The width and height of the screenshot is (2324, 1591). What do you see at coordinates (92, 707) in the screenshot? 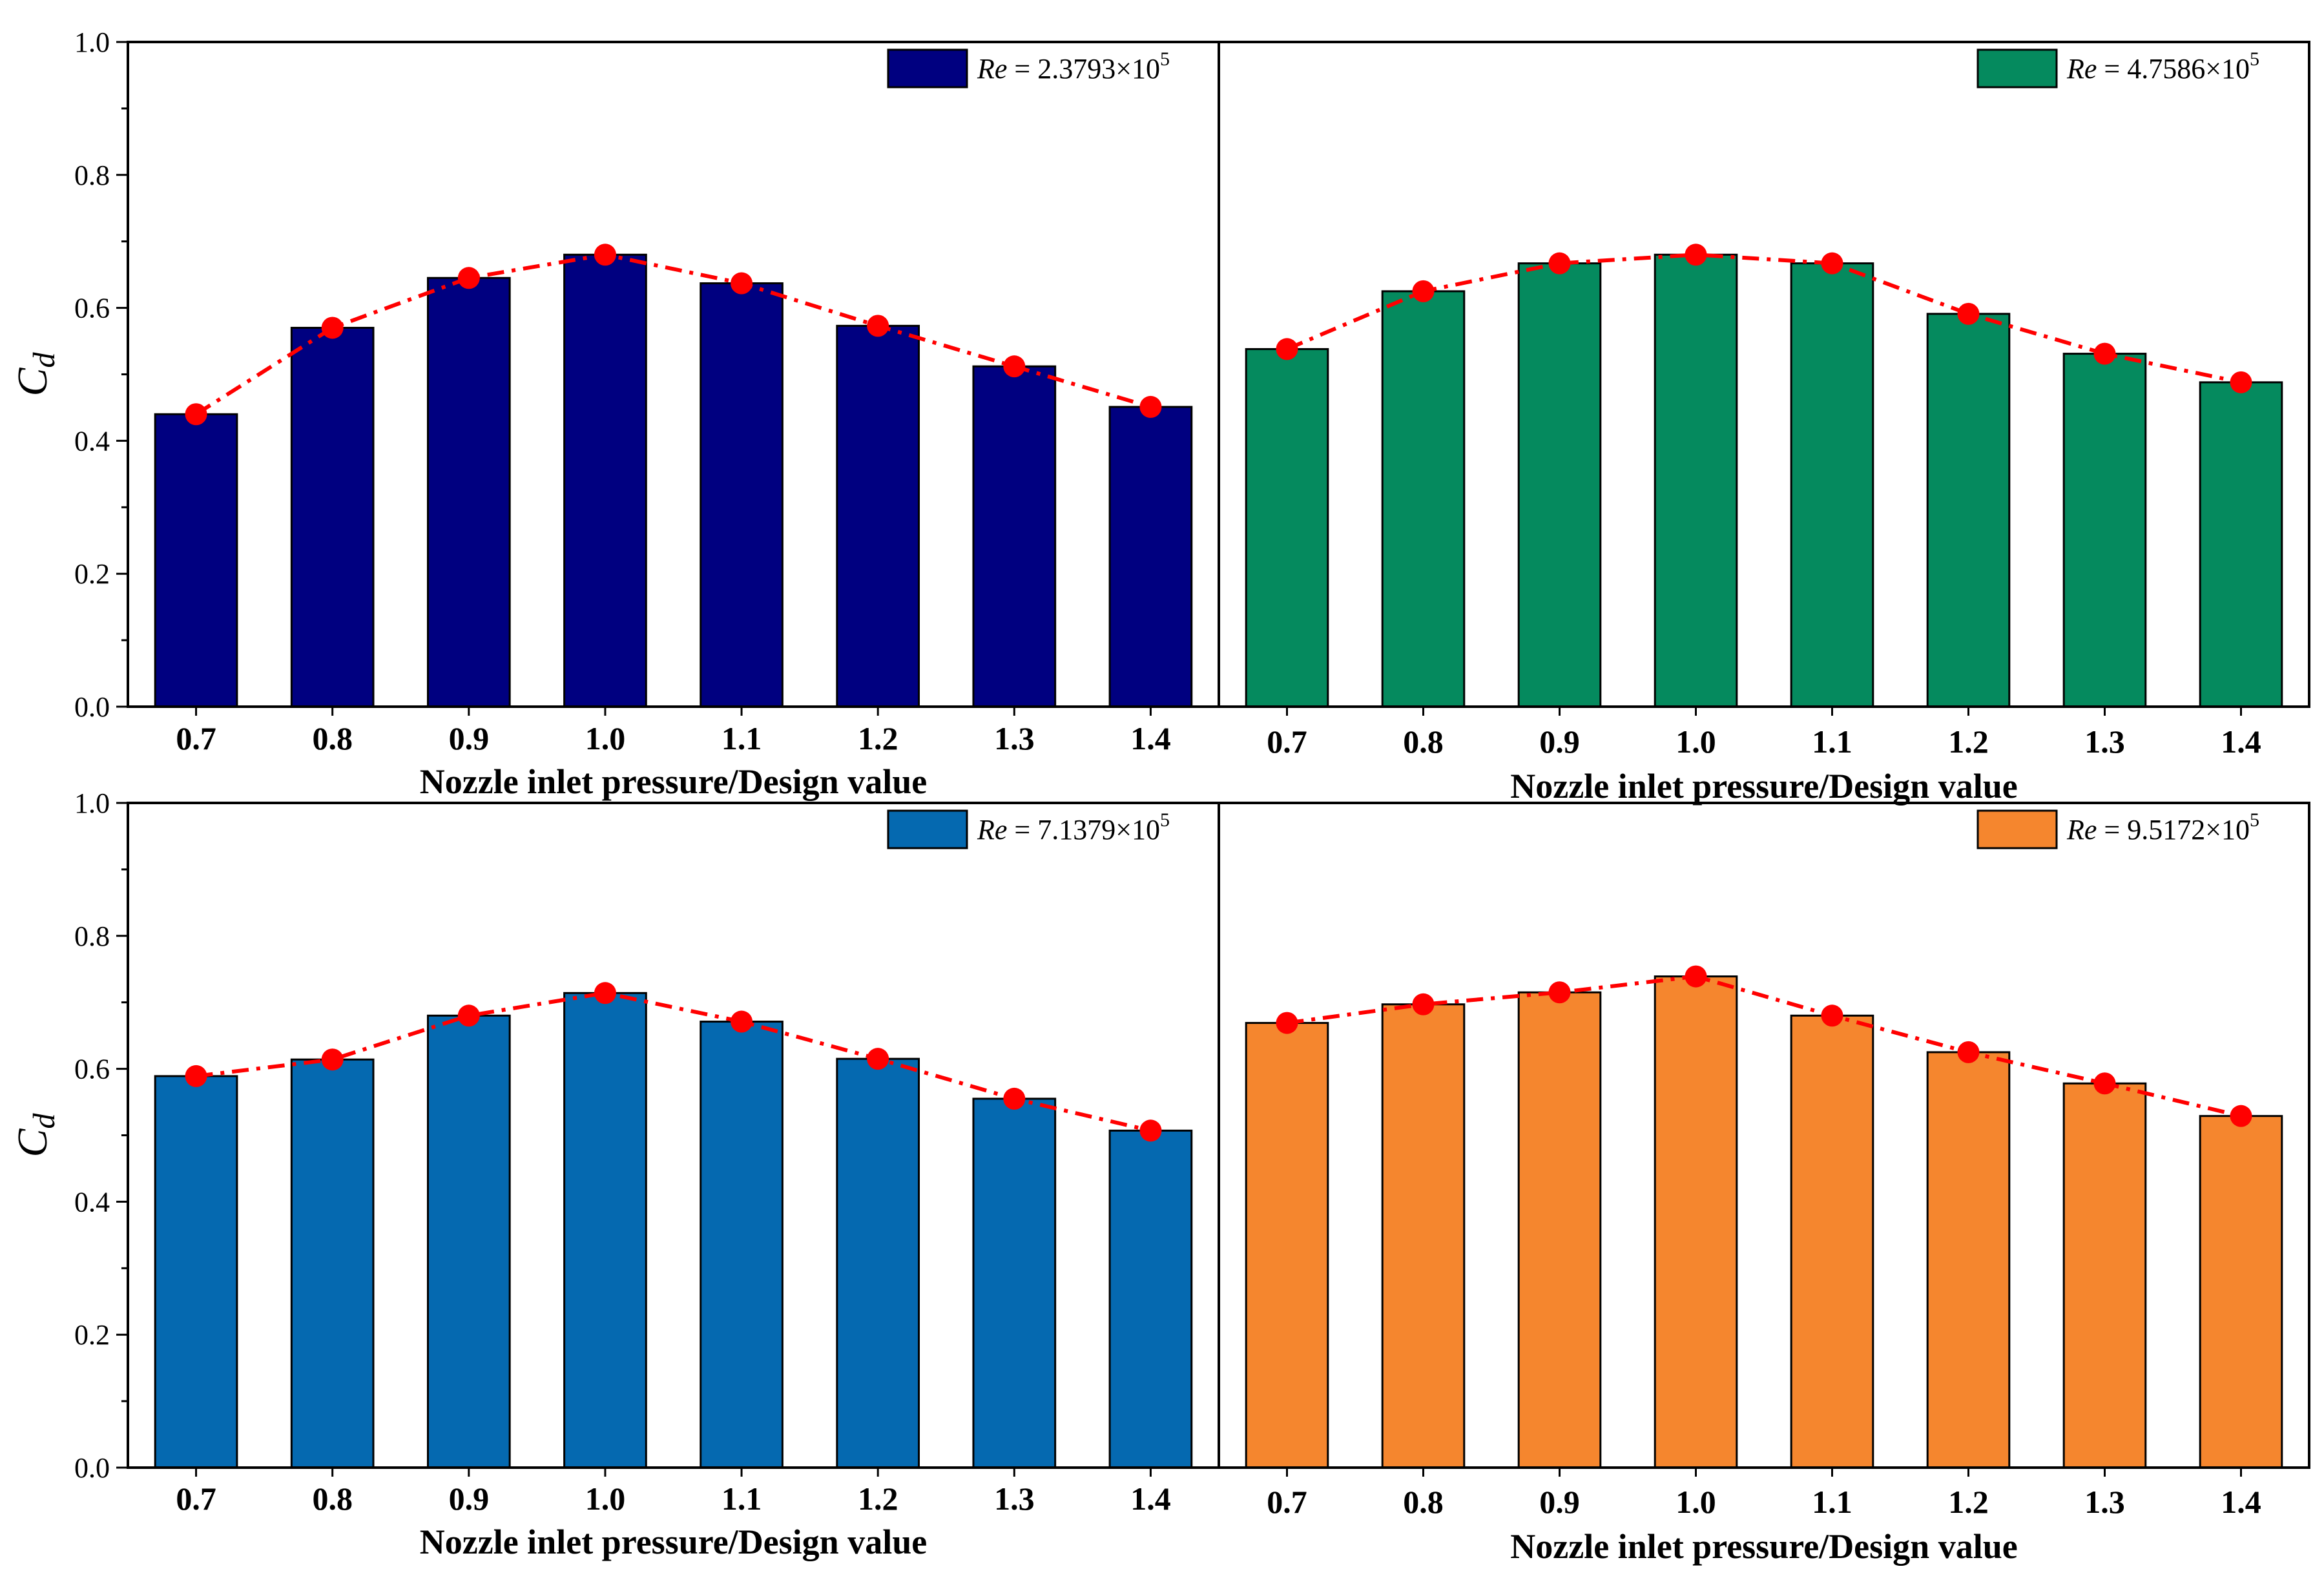
I see `y-tick-label: 0.0` at bounding box center [92, 707].